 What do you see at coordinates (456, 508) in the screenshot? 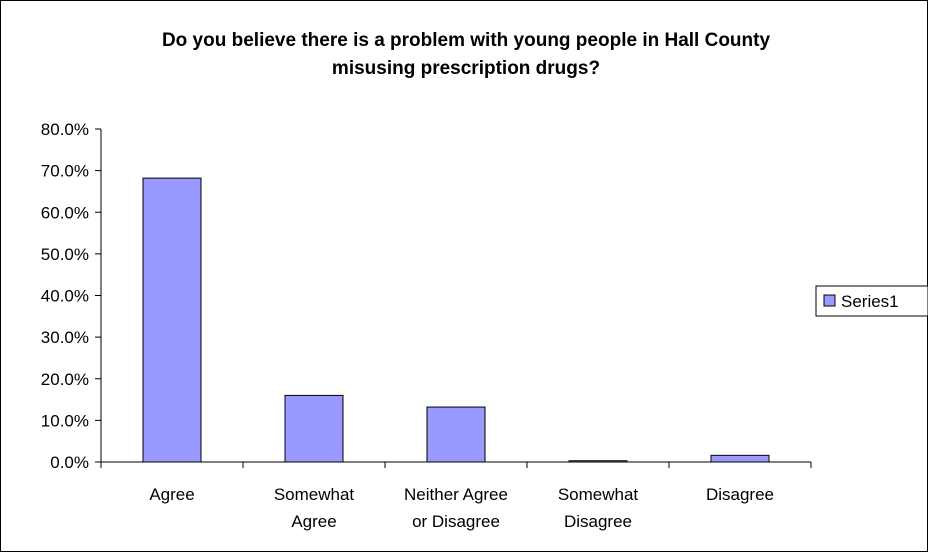
I see `category-label: Neither Agree or Disagree` at bounding box center [456, 508].